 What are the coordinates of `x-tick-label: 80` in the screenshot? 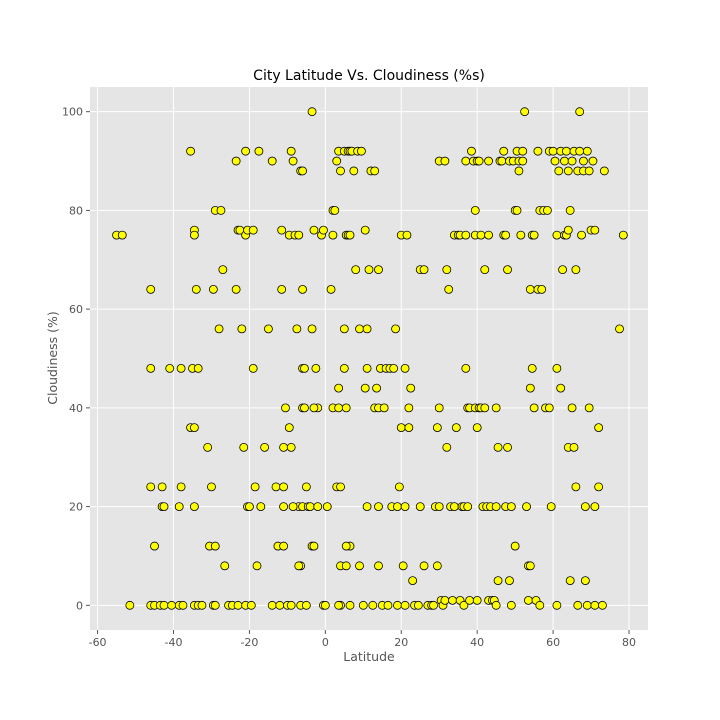 It's located at (629, 642).